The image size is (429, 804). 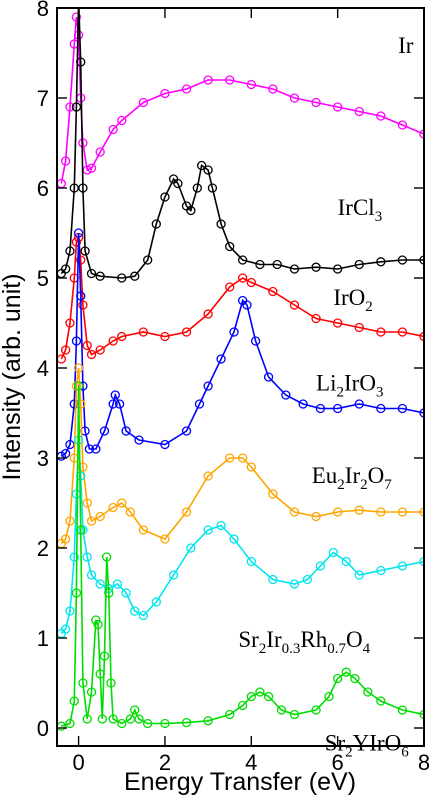 I want to click on series-line, so click(x=242, y=297).